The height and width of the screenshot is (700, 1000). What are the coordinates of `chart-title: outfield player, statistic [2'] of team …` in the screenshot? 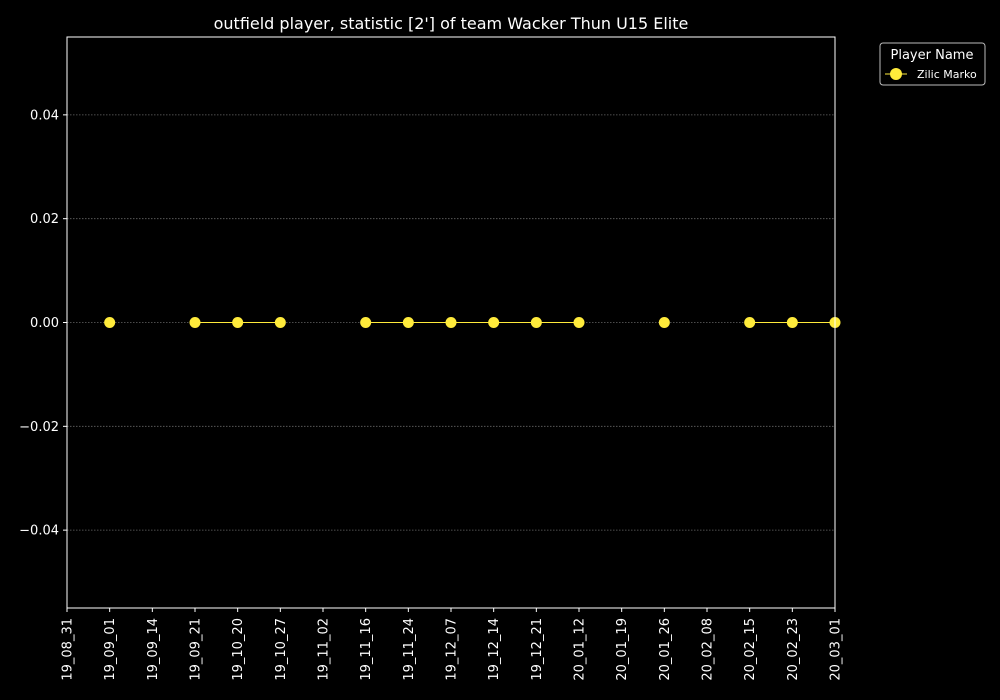 It's located at (451, 23).